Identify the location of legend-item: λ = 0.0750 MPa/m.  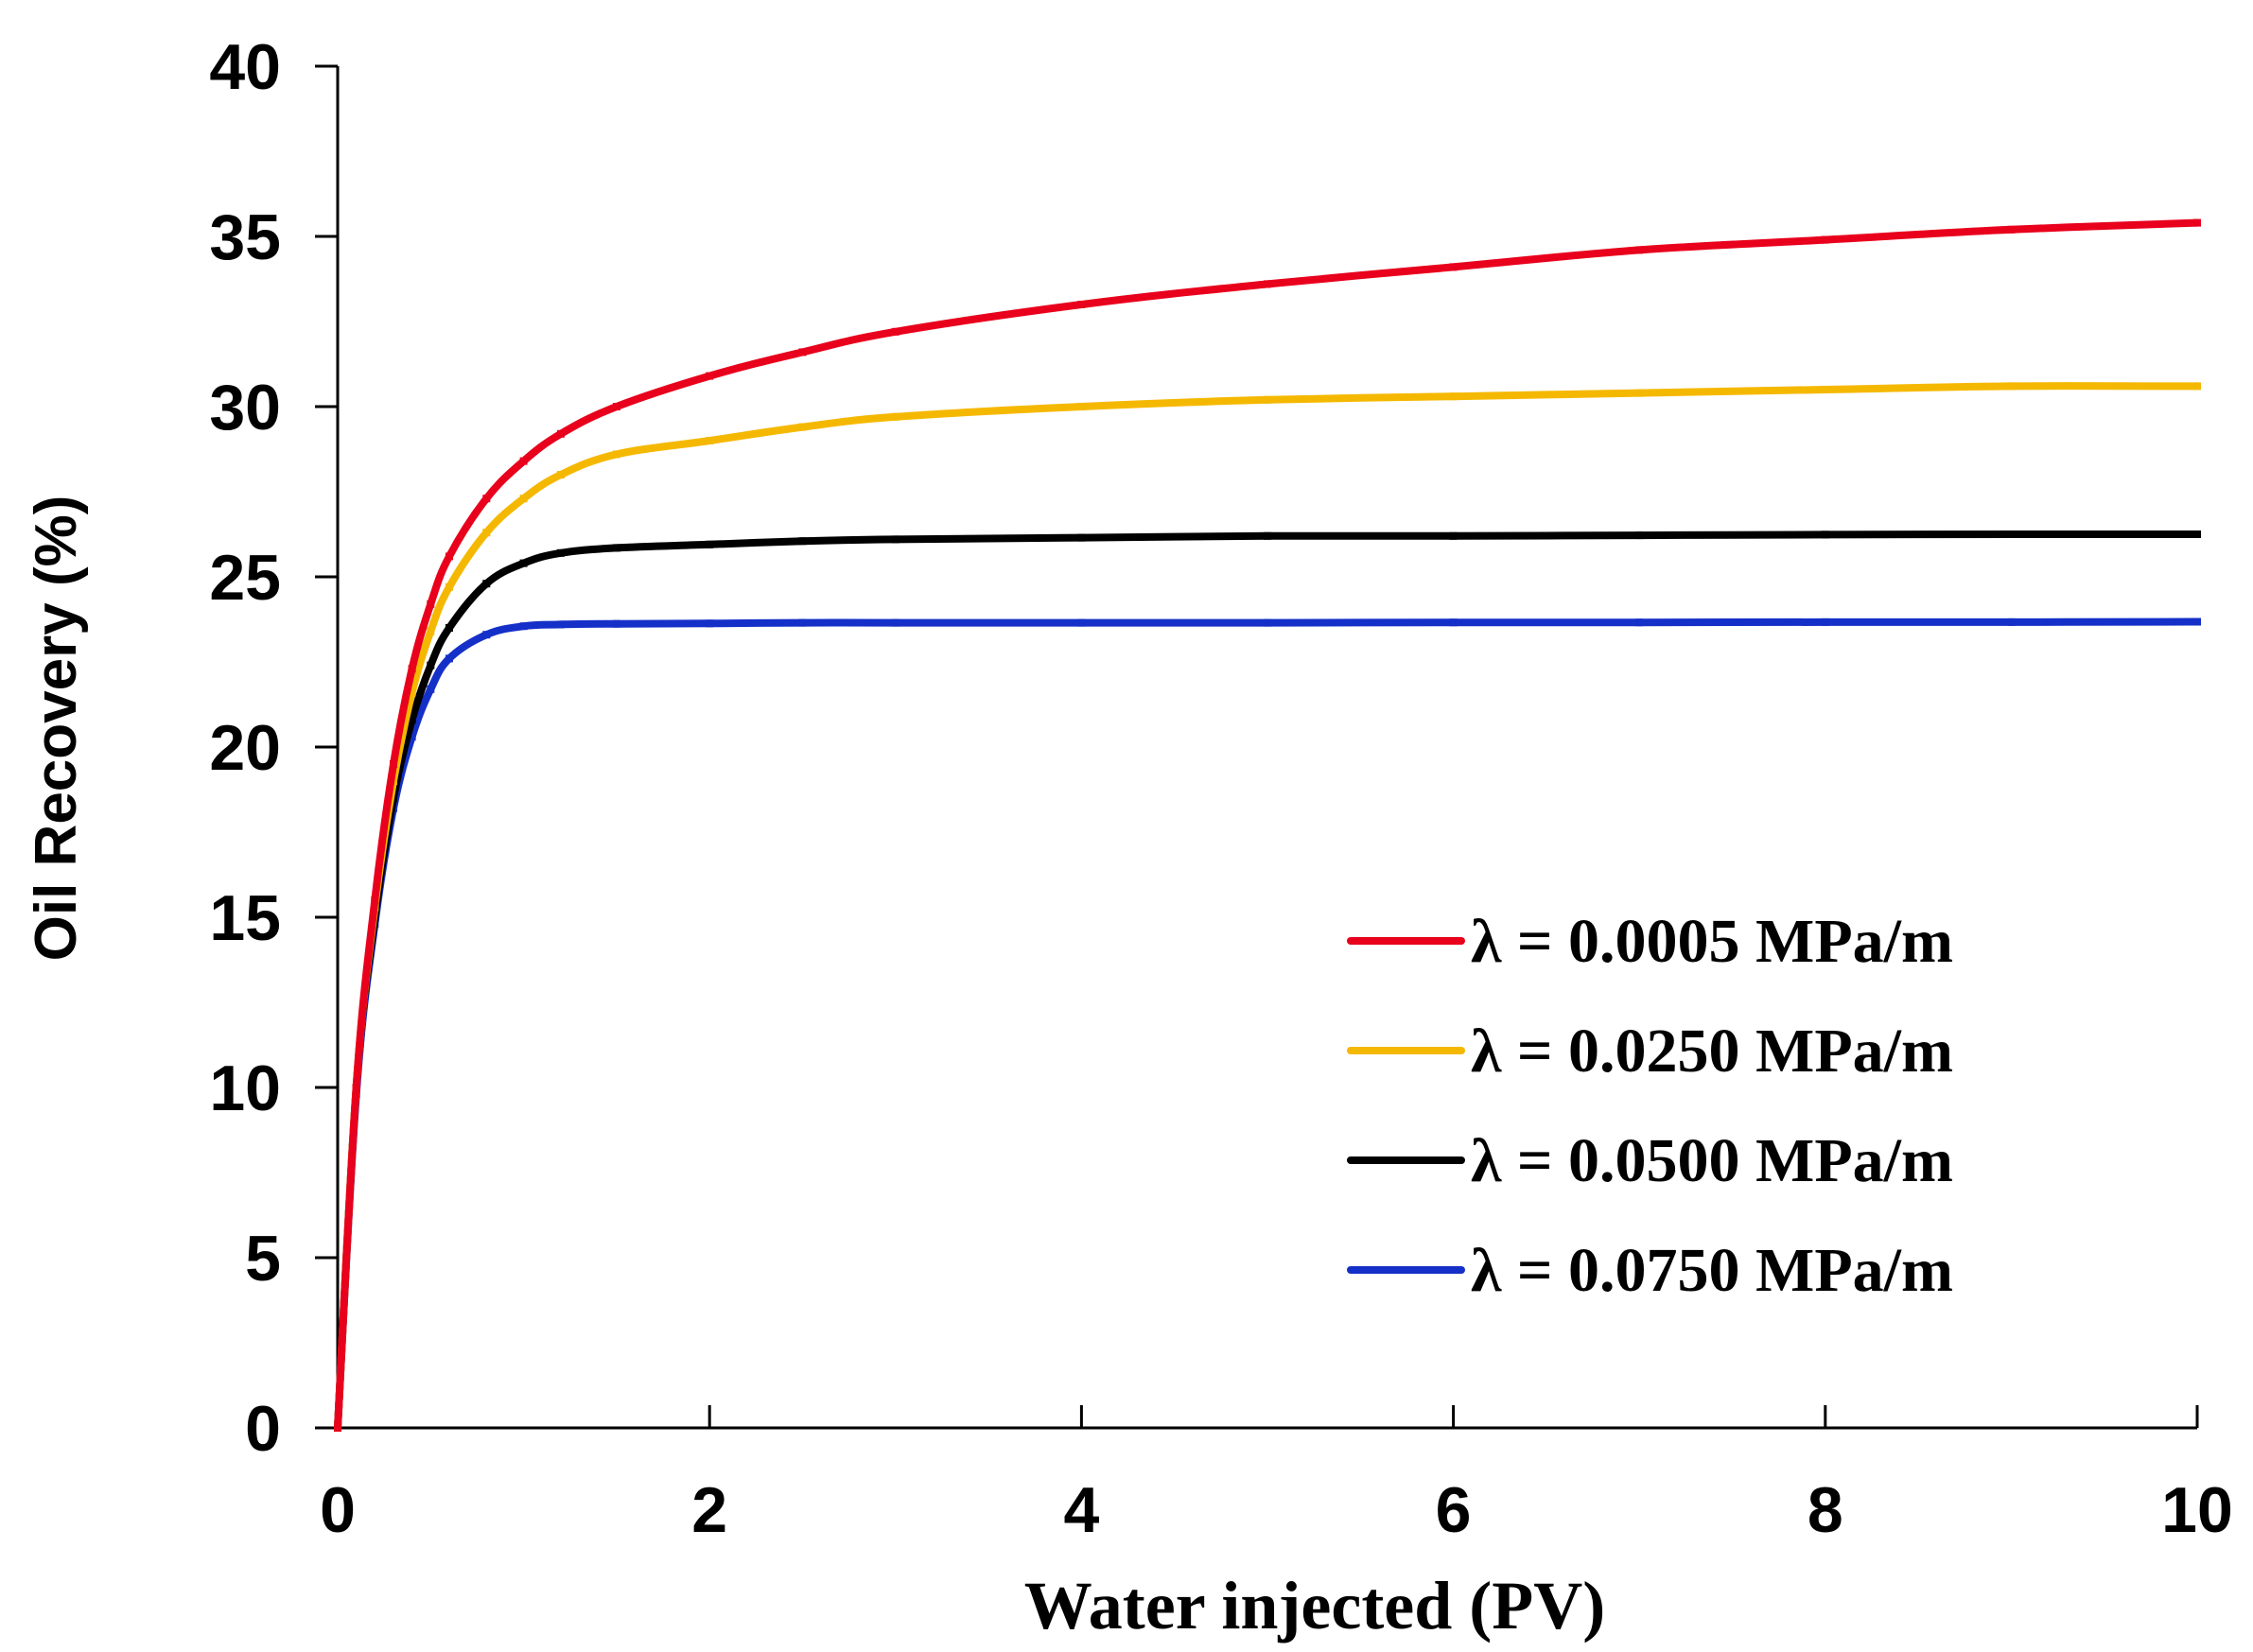
(1650, 1270).